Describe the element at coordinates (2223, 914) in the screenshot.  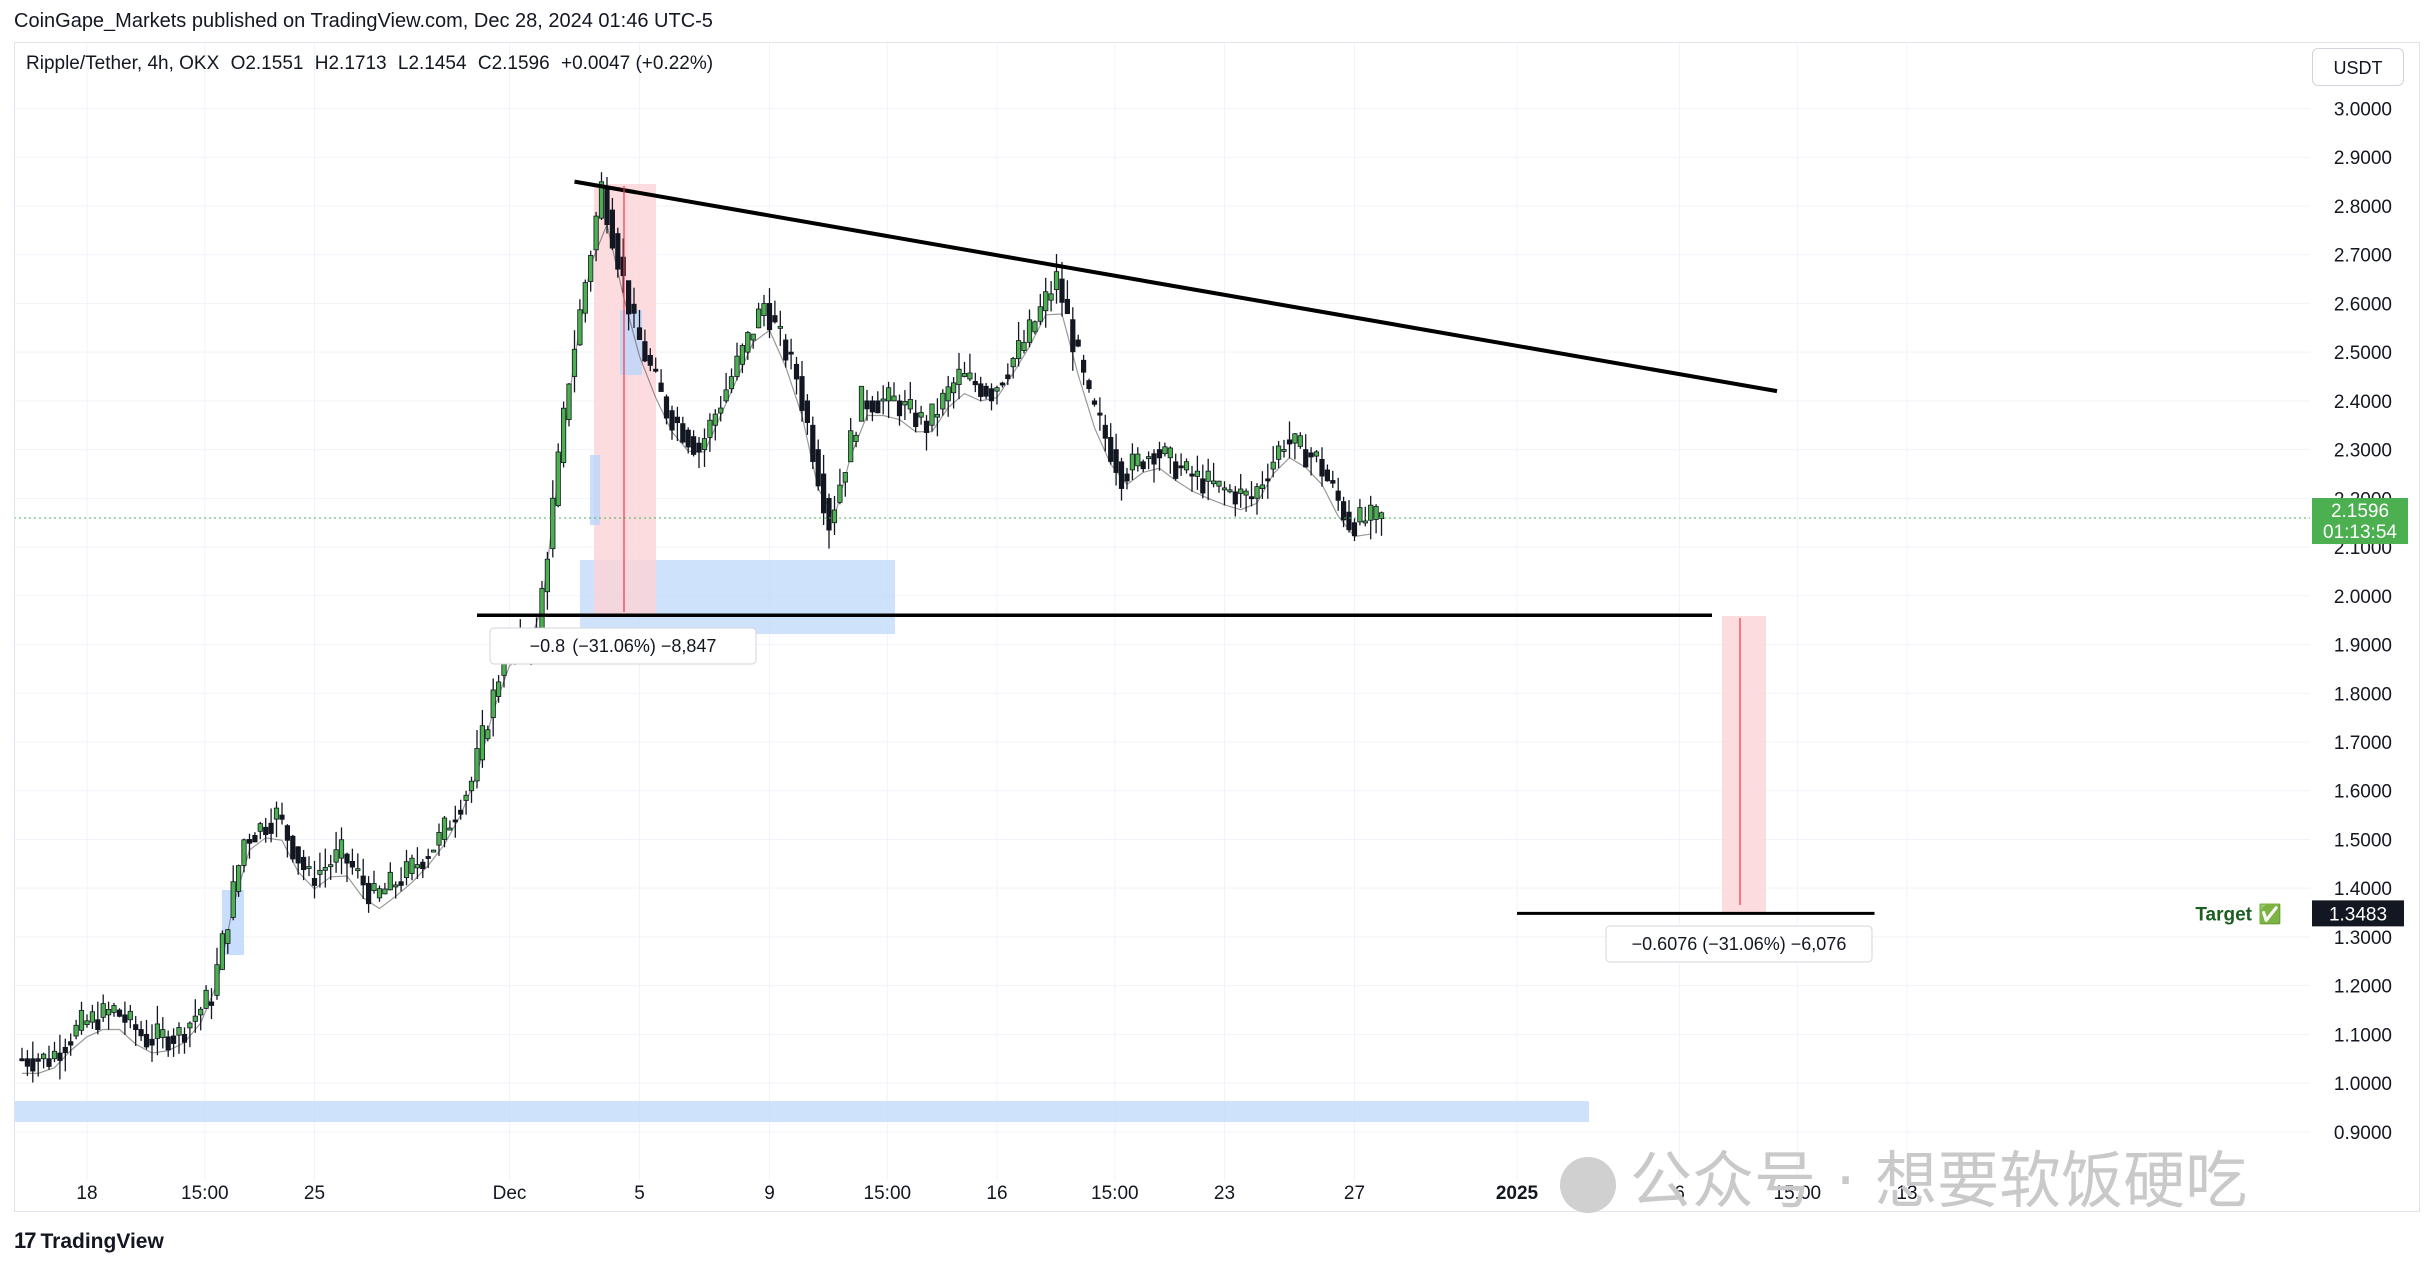
I see `target-label: Target` at that location.